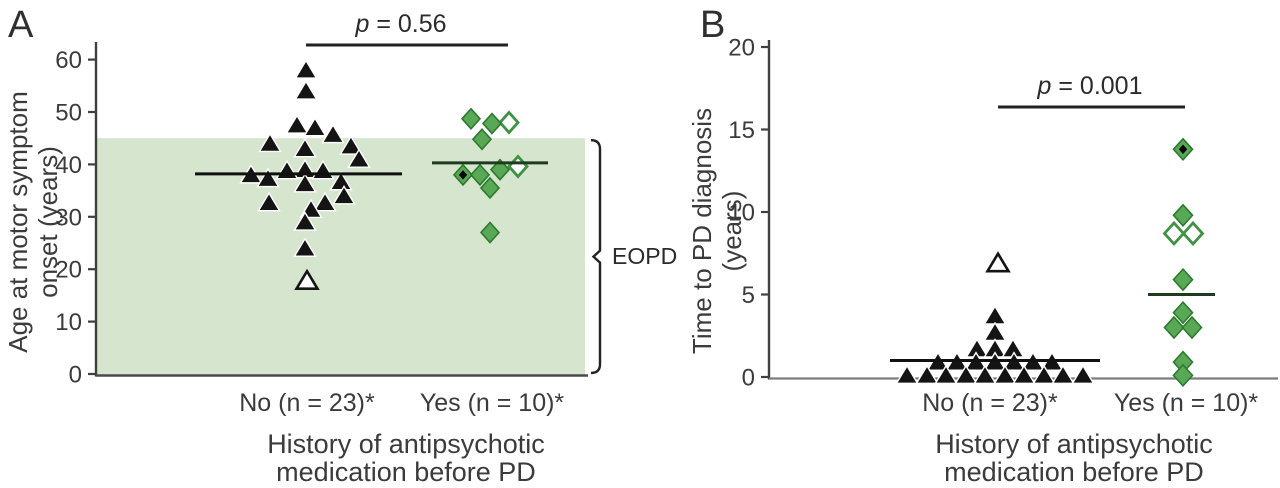 The height and width of the screenshot is (488, 1280). I want to click on panel-a-p-number: = 0.56, so click(407, 24).